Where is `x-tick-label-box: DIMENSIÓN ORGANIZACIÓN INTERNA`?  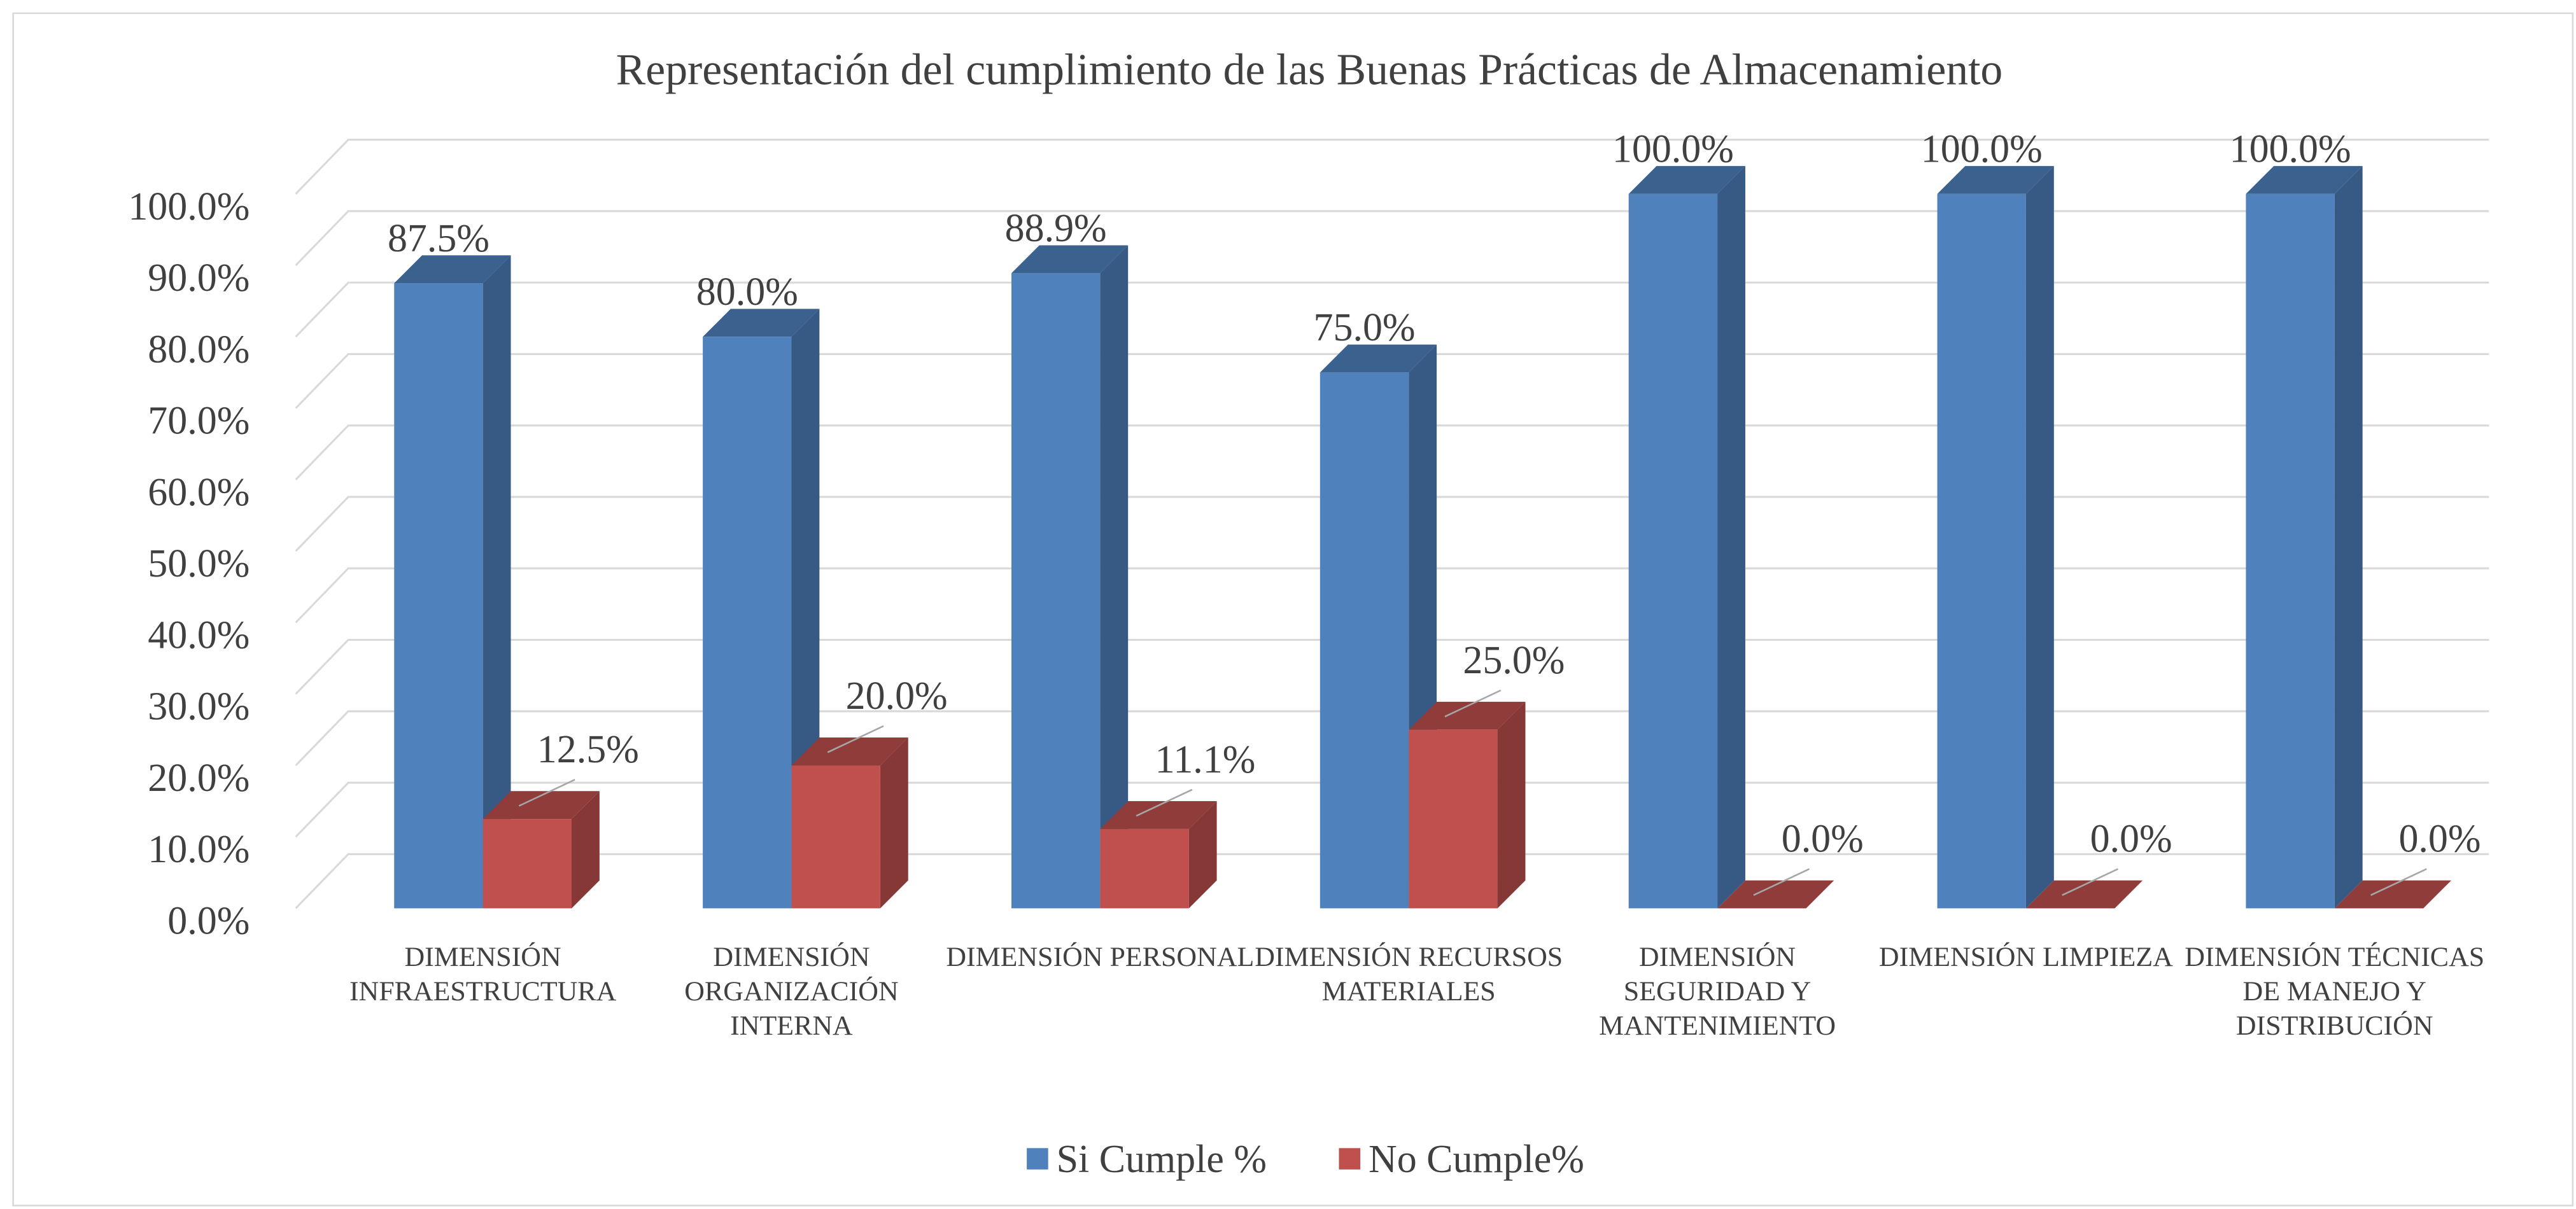
x-tick-label-box: DIMENSIÓN ORGANIZACIÓN INTERNA is located at coordinates (792, 991).